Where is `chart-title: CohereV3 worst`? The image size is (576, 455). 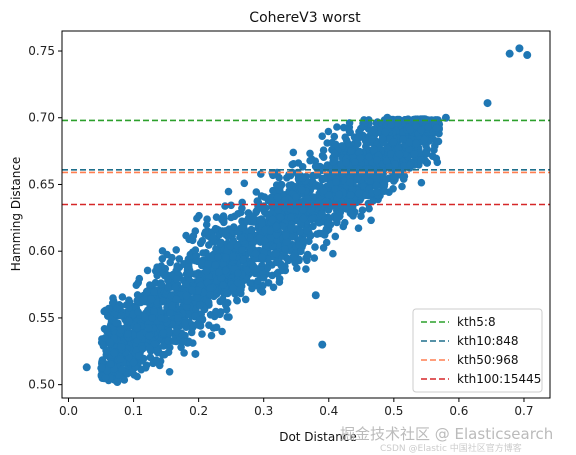
chart-title: CohereV3 worst is located at coordinates (305, 18).